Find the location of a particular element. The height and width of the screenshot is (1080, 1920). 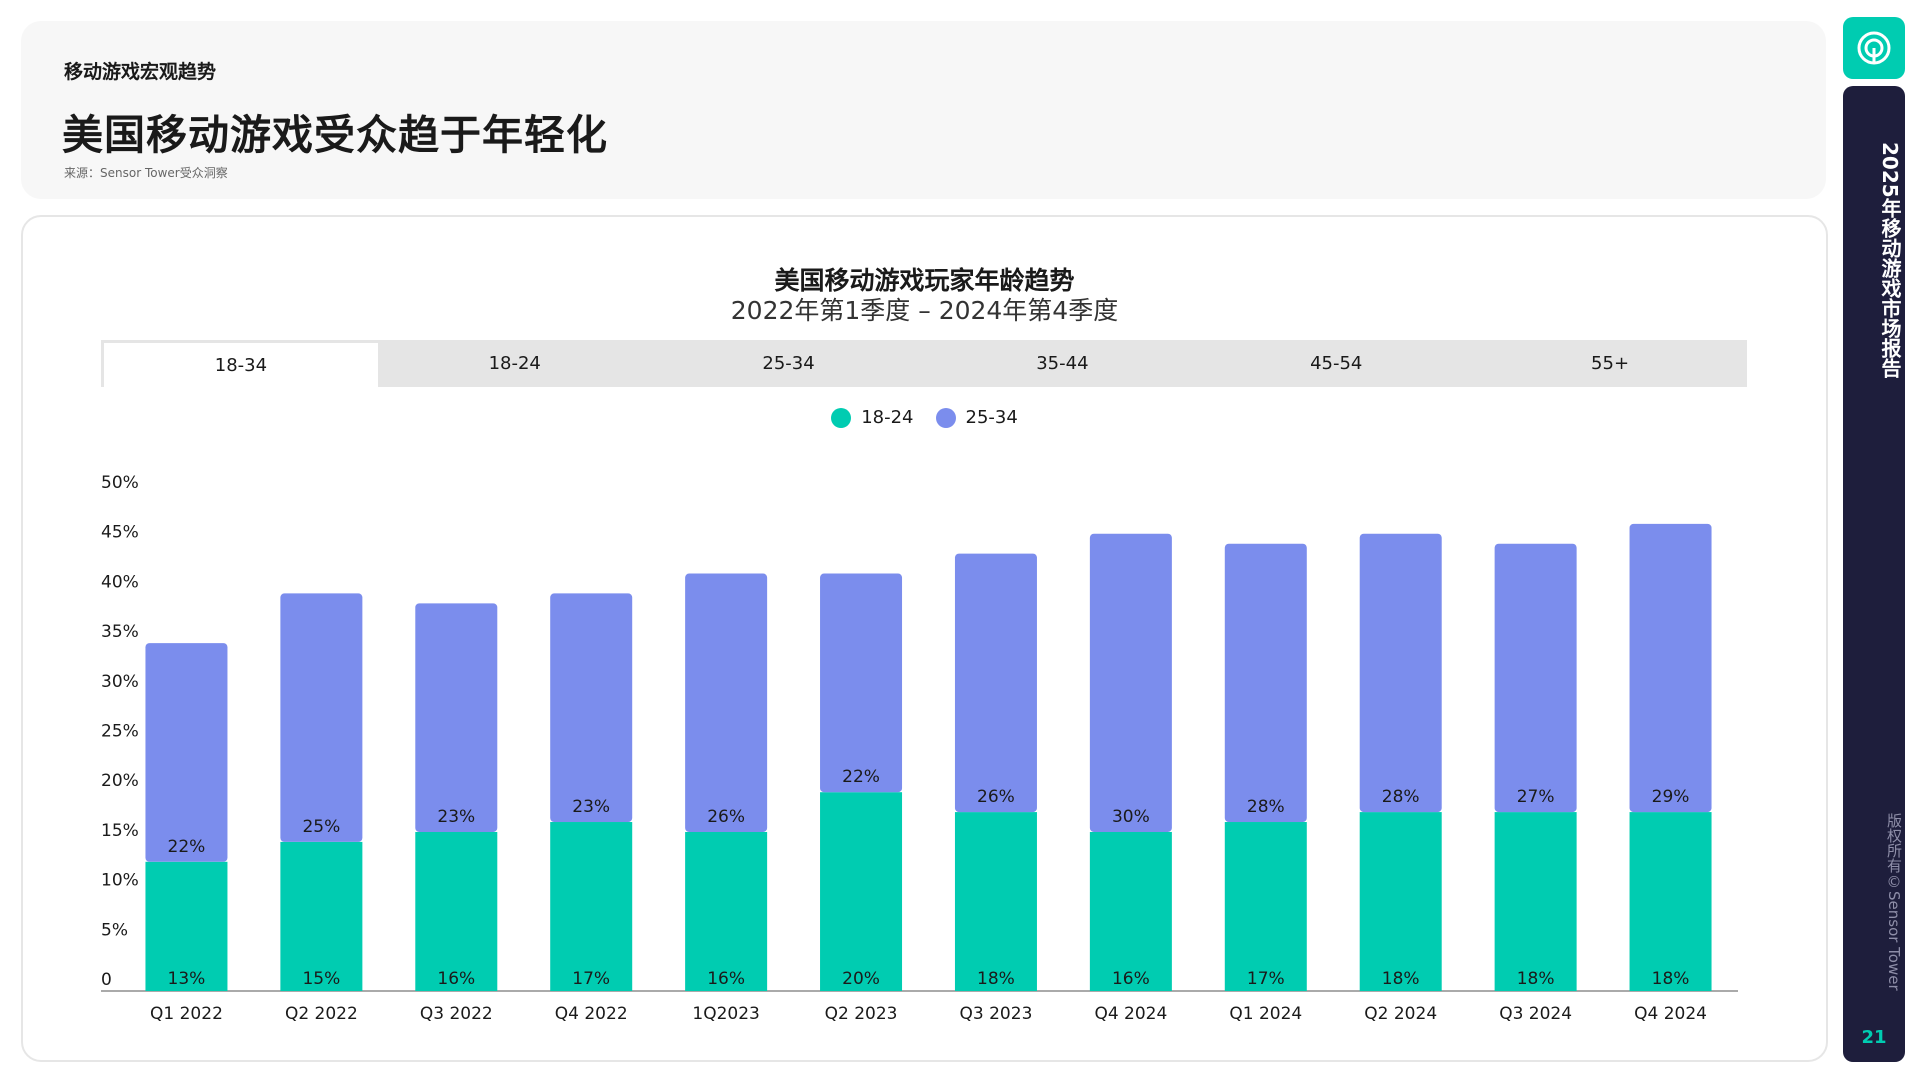

y-tick-label: 50% is located at coordinates (120, 483).